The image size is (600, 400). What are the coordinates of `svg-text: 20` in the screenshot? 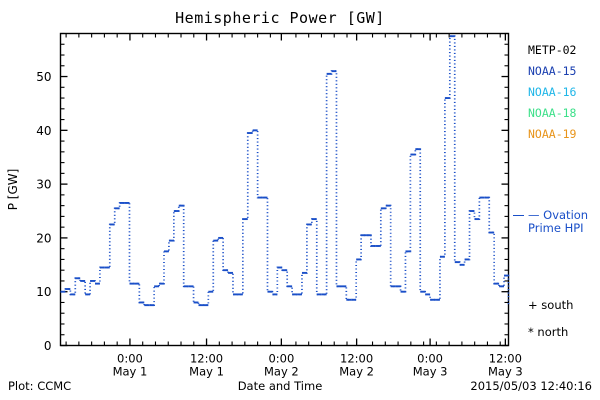 It's located at (43, 238).